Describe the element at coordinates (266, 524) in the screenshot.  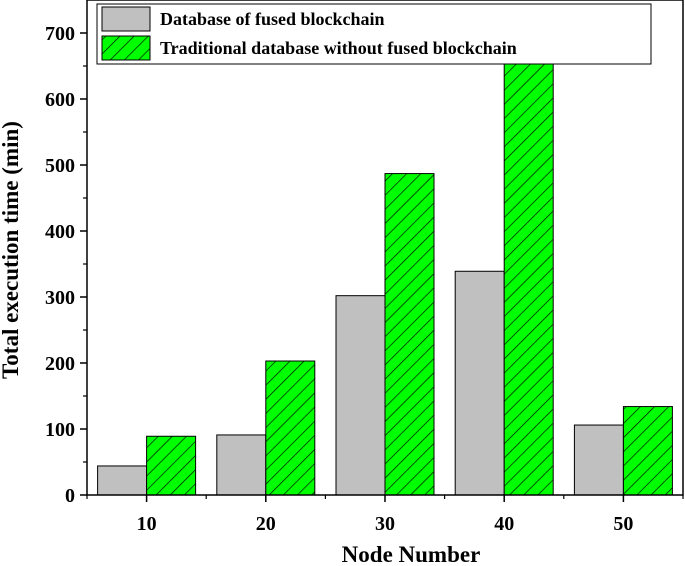
I see `x-tick-label: 20` at that location.